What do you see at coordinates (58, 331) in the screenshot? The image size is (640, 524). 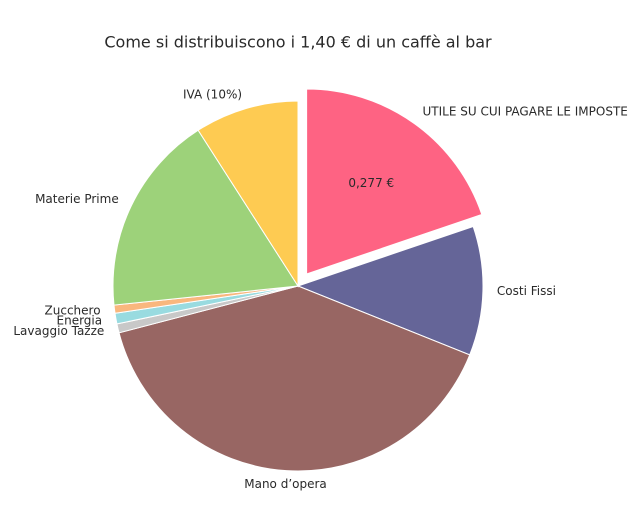 I see `slice-label: Lavaggio Tazze` at bounding box center [58, 331].